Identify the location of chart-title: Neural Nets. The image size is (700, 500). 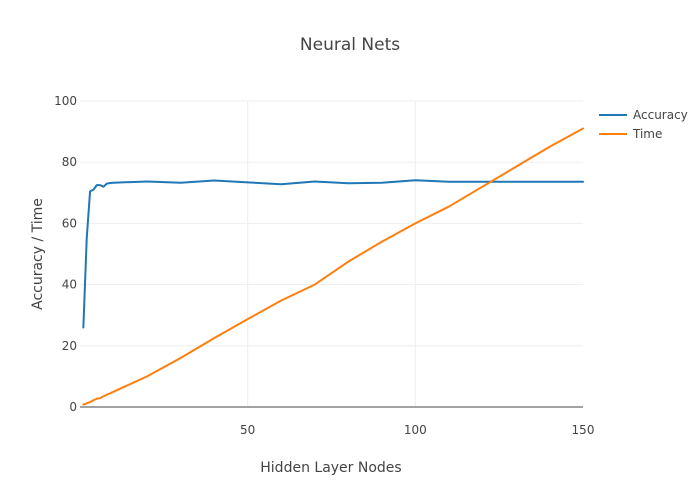
(350, 45).